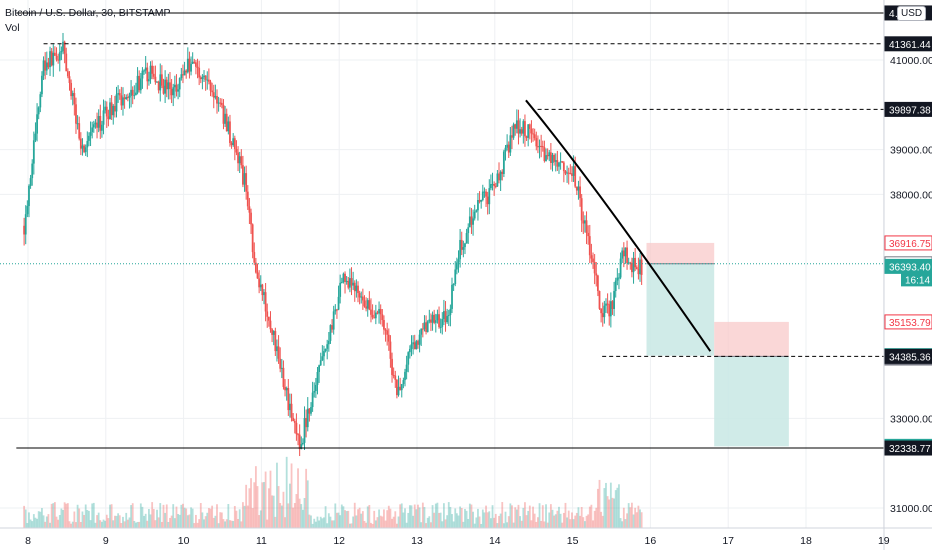  What do you see at coordinates (717, 344) in the screenshot?
I see `position-zones` at bounding box center [717, 344].